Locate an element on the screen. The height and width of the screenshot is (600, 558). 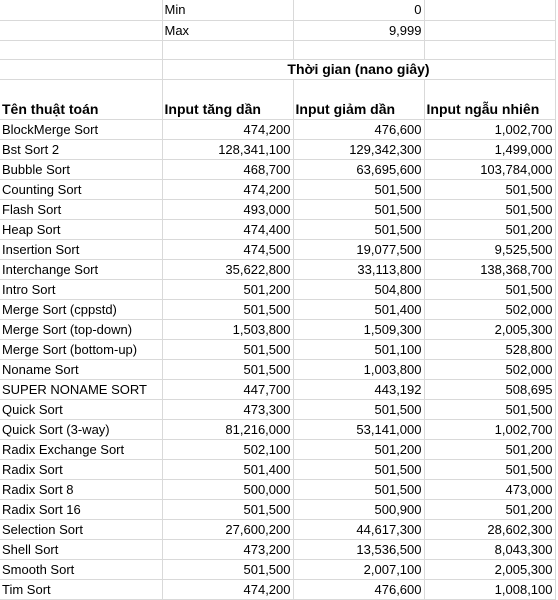
algorithm-name-cell: Tim Sort is located at coordinates (81, 589).